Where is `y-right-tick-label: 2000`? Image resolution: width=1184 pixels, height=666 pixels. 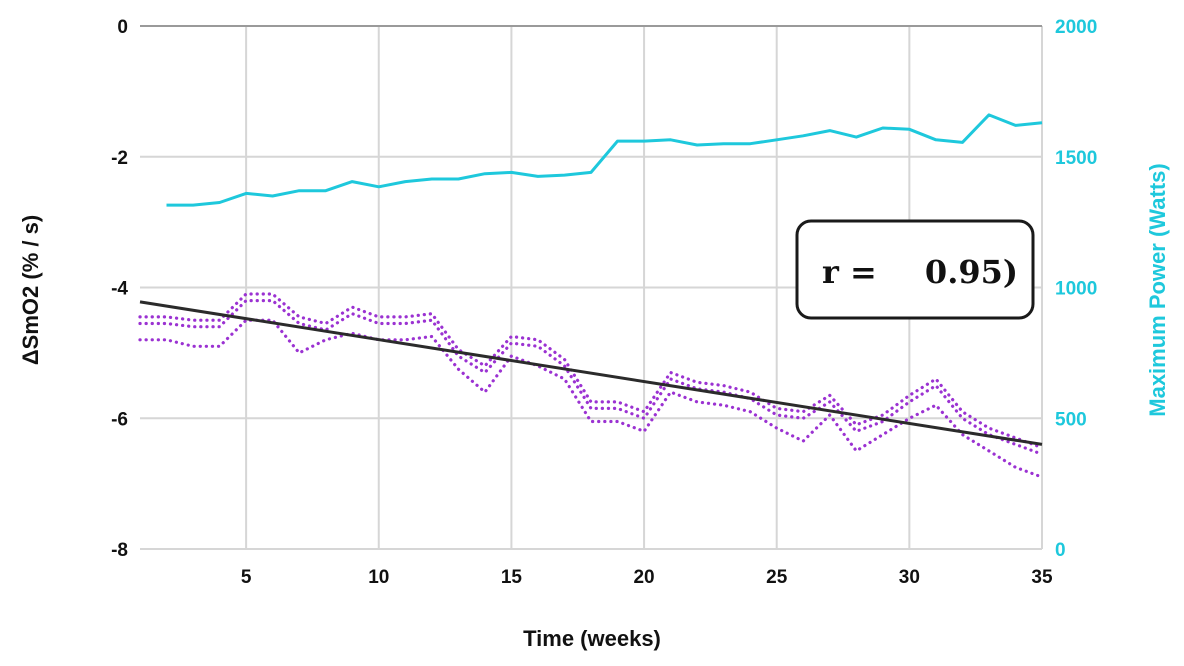
y-right-tick-label: 2000 is located at coordinates (1076, 27).